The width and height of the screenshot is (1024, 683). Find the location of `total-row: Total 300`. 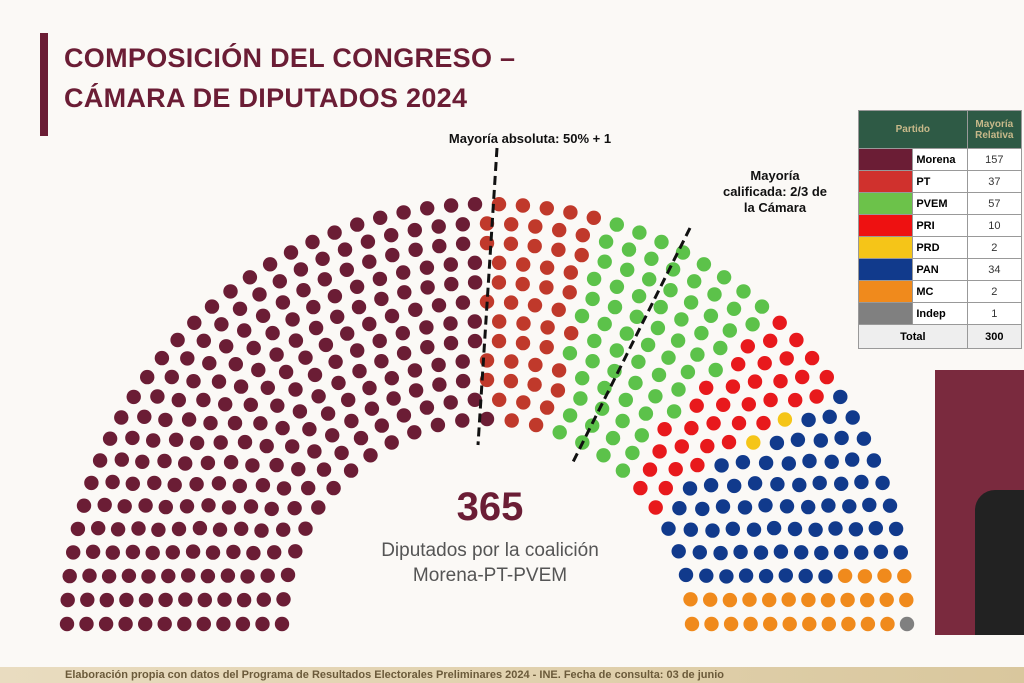

total-row: Total 300 is located at coordinates (940, 336).